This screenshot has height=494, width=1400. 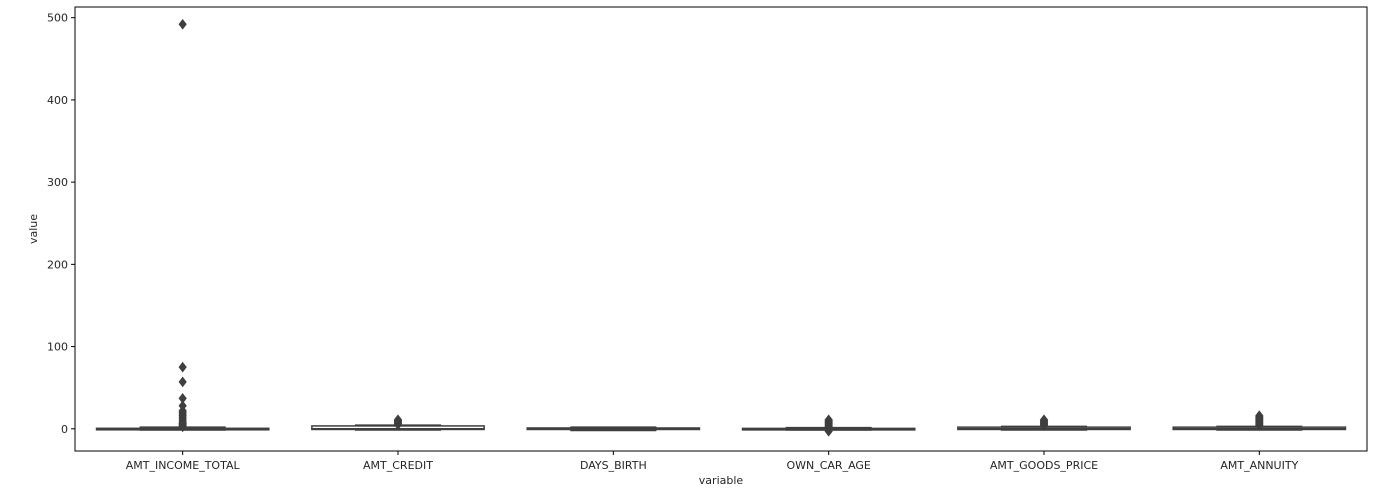 I want to click on y-tick-label: 400, so click(x=57, y=100).